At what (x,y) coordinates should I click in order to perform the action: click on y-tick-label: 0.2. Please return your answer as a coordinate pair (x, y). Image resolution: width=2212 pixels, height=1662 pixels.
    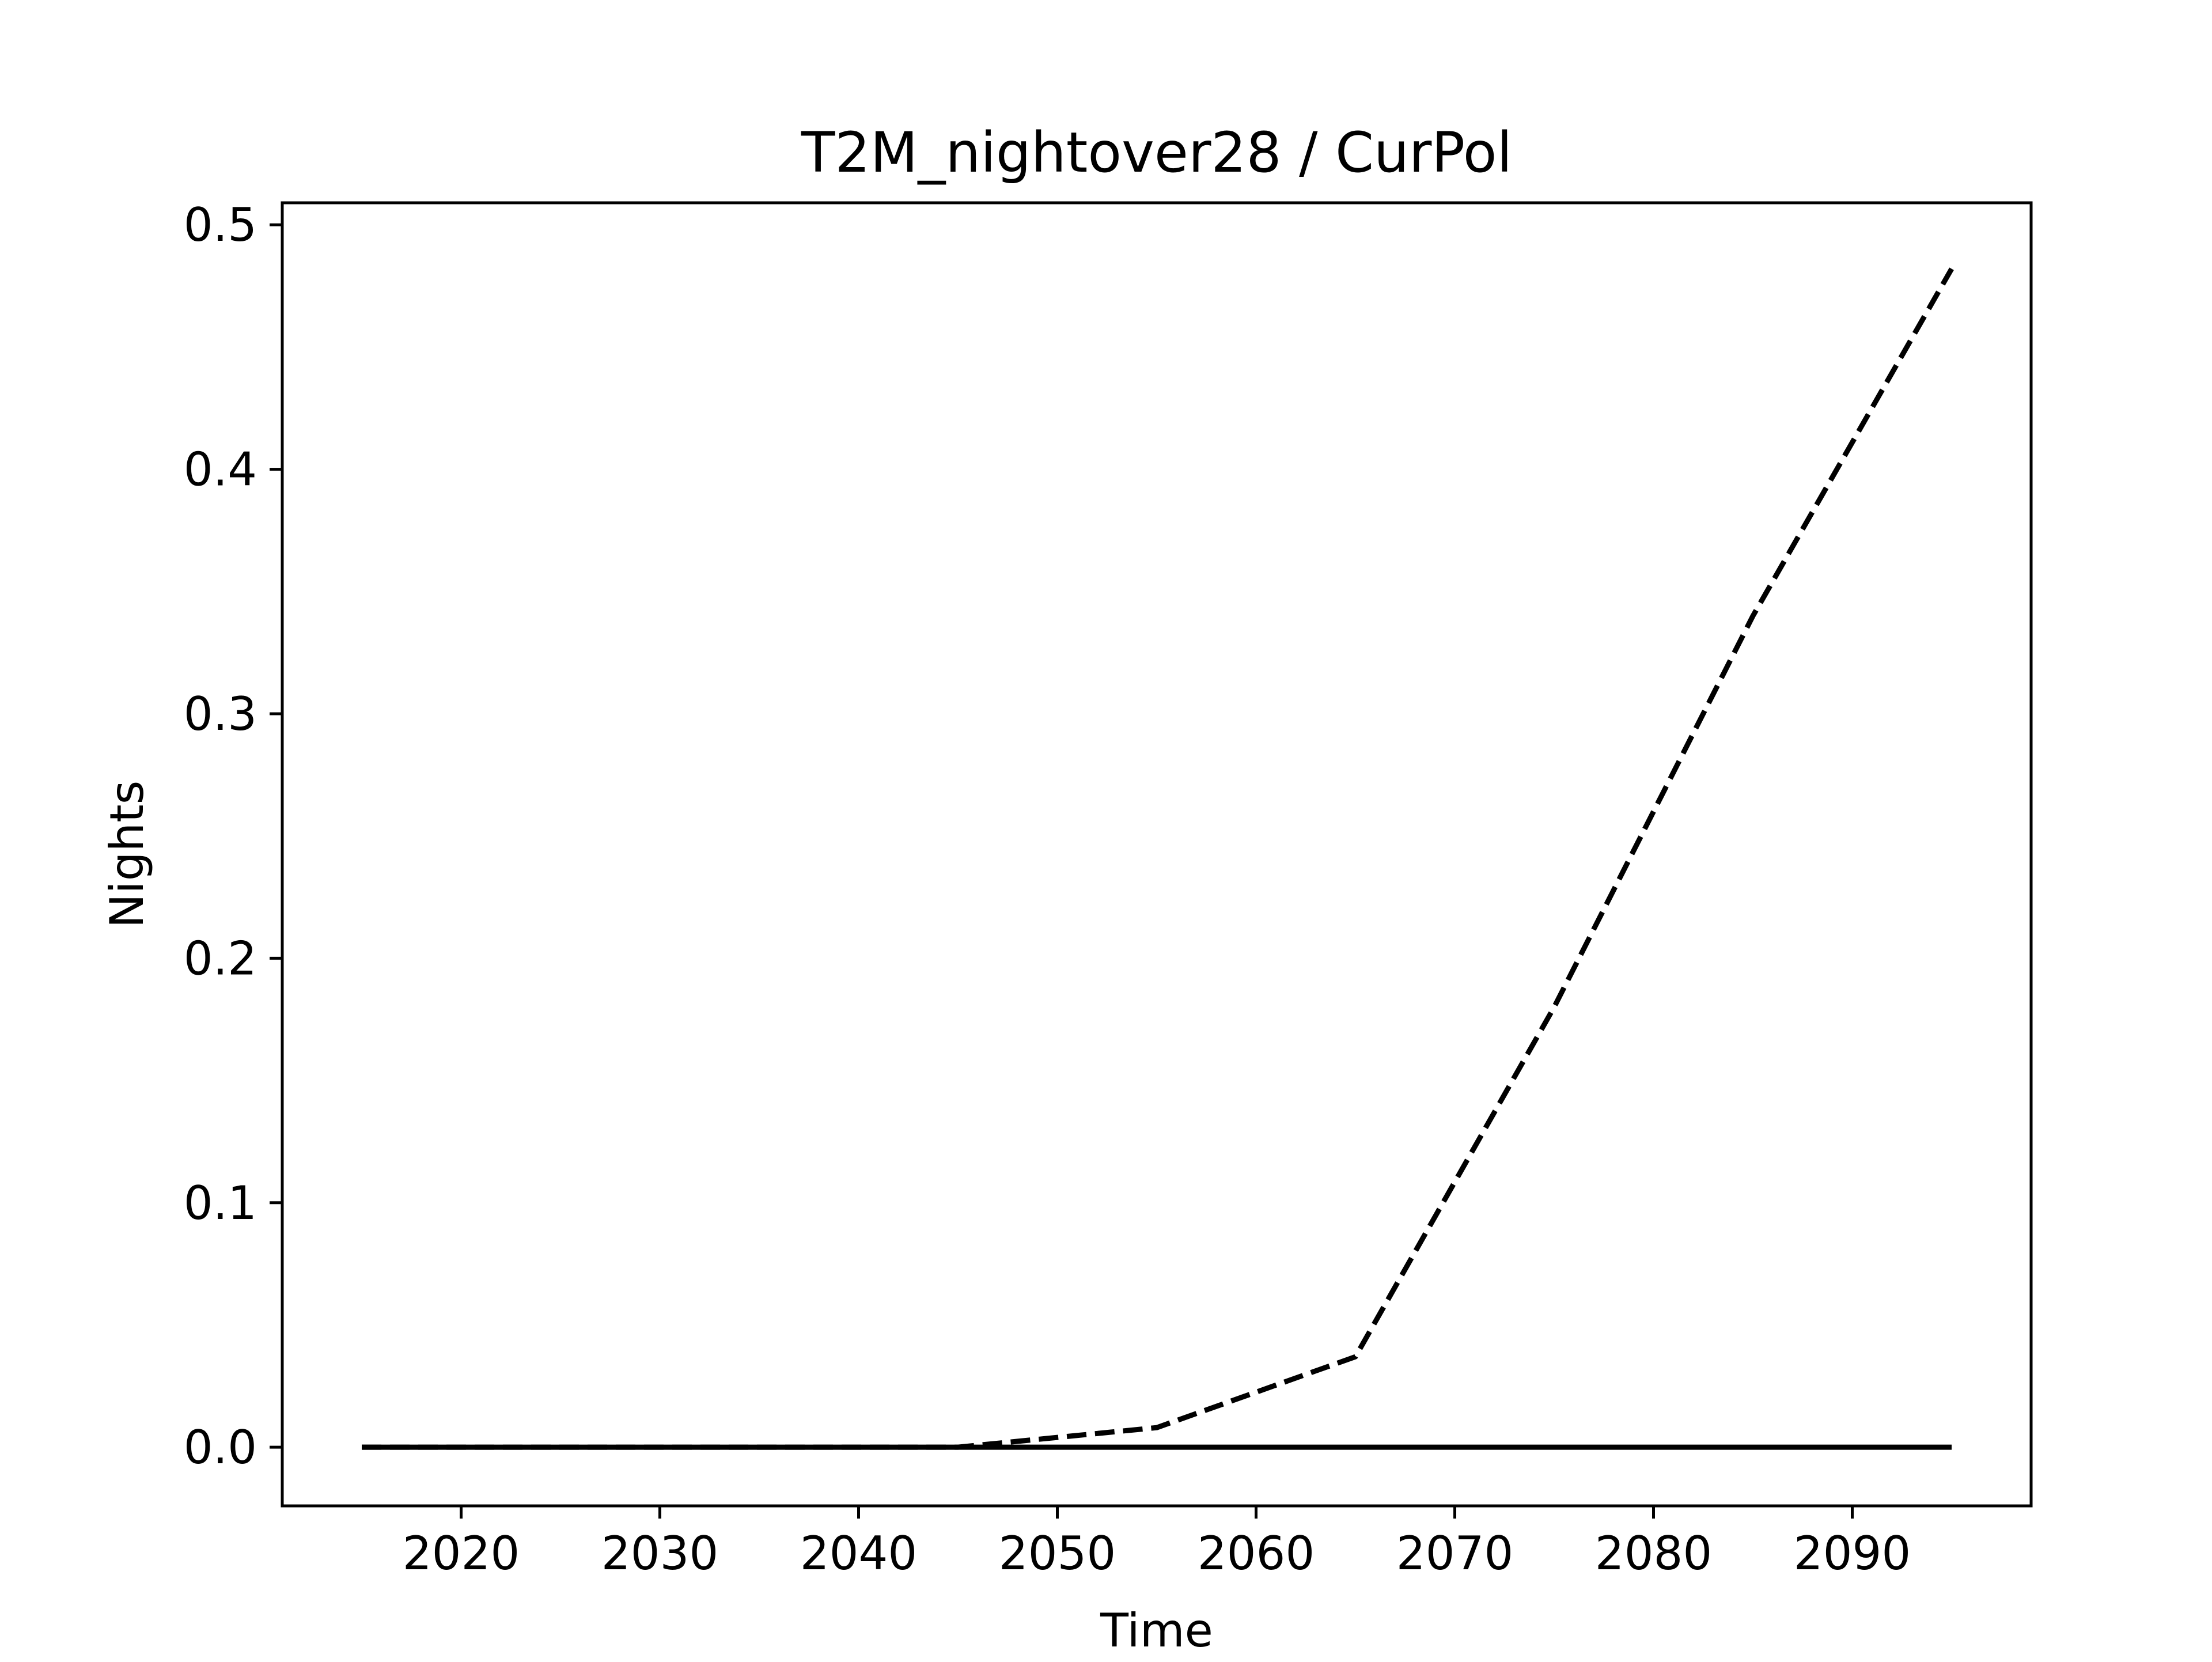
    Looking at the image, I should click on (220, 959).